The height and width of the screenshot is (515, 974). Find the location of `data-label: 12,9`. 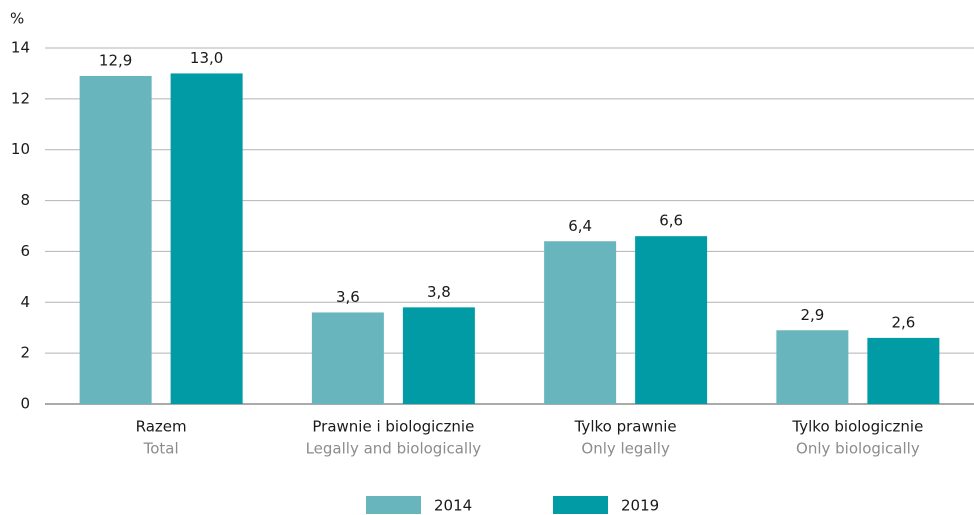

data-label: 12,9 is located at coordinates (115, 60).